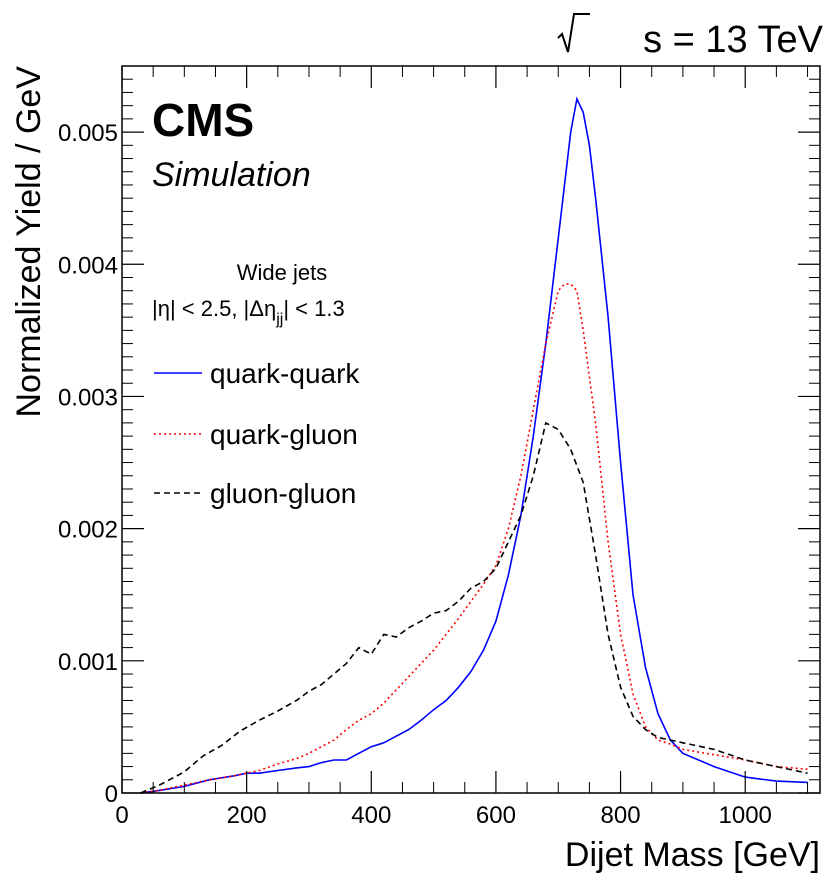 This screenshot has height=876, width=827. I want to click on legend: quark-quark quark-gluon gluon-gluon, so click(257, 433).